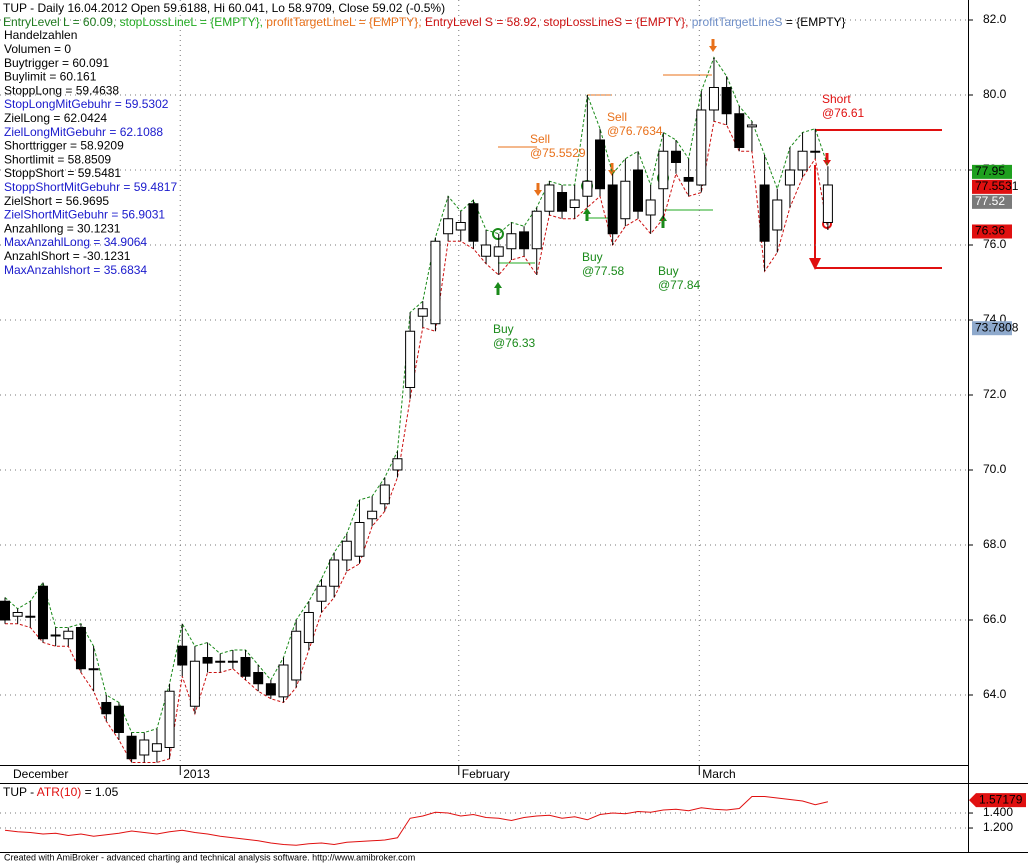 The width and height of the screenshot is (1028, 865). I want to click on short-arrow, so click(827, 159).